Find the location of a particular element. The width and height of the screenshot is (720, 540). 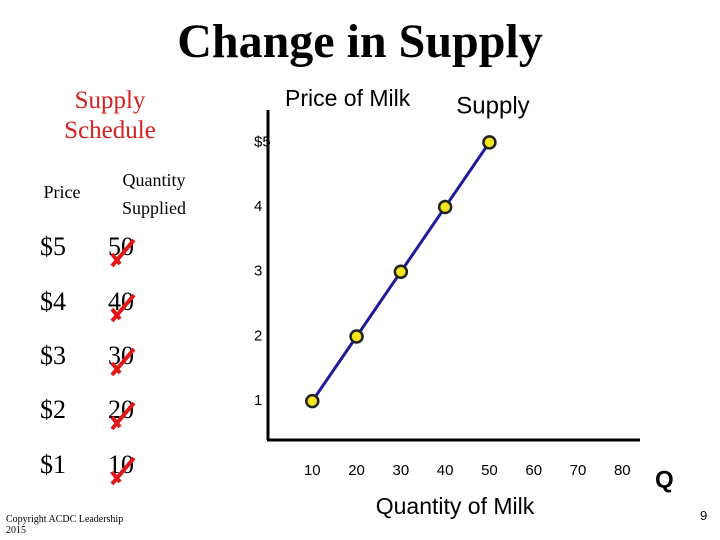

x-tick-label: 80 is located at coordinates (622, 470).